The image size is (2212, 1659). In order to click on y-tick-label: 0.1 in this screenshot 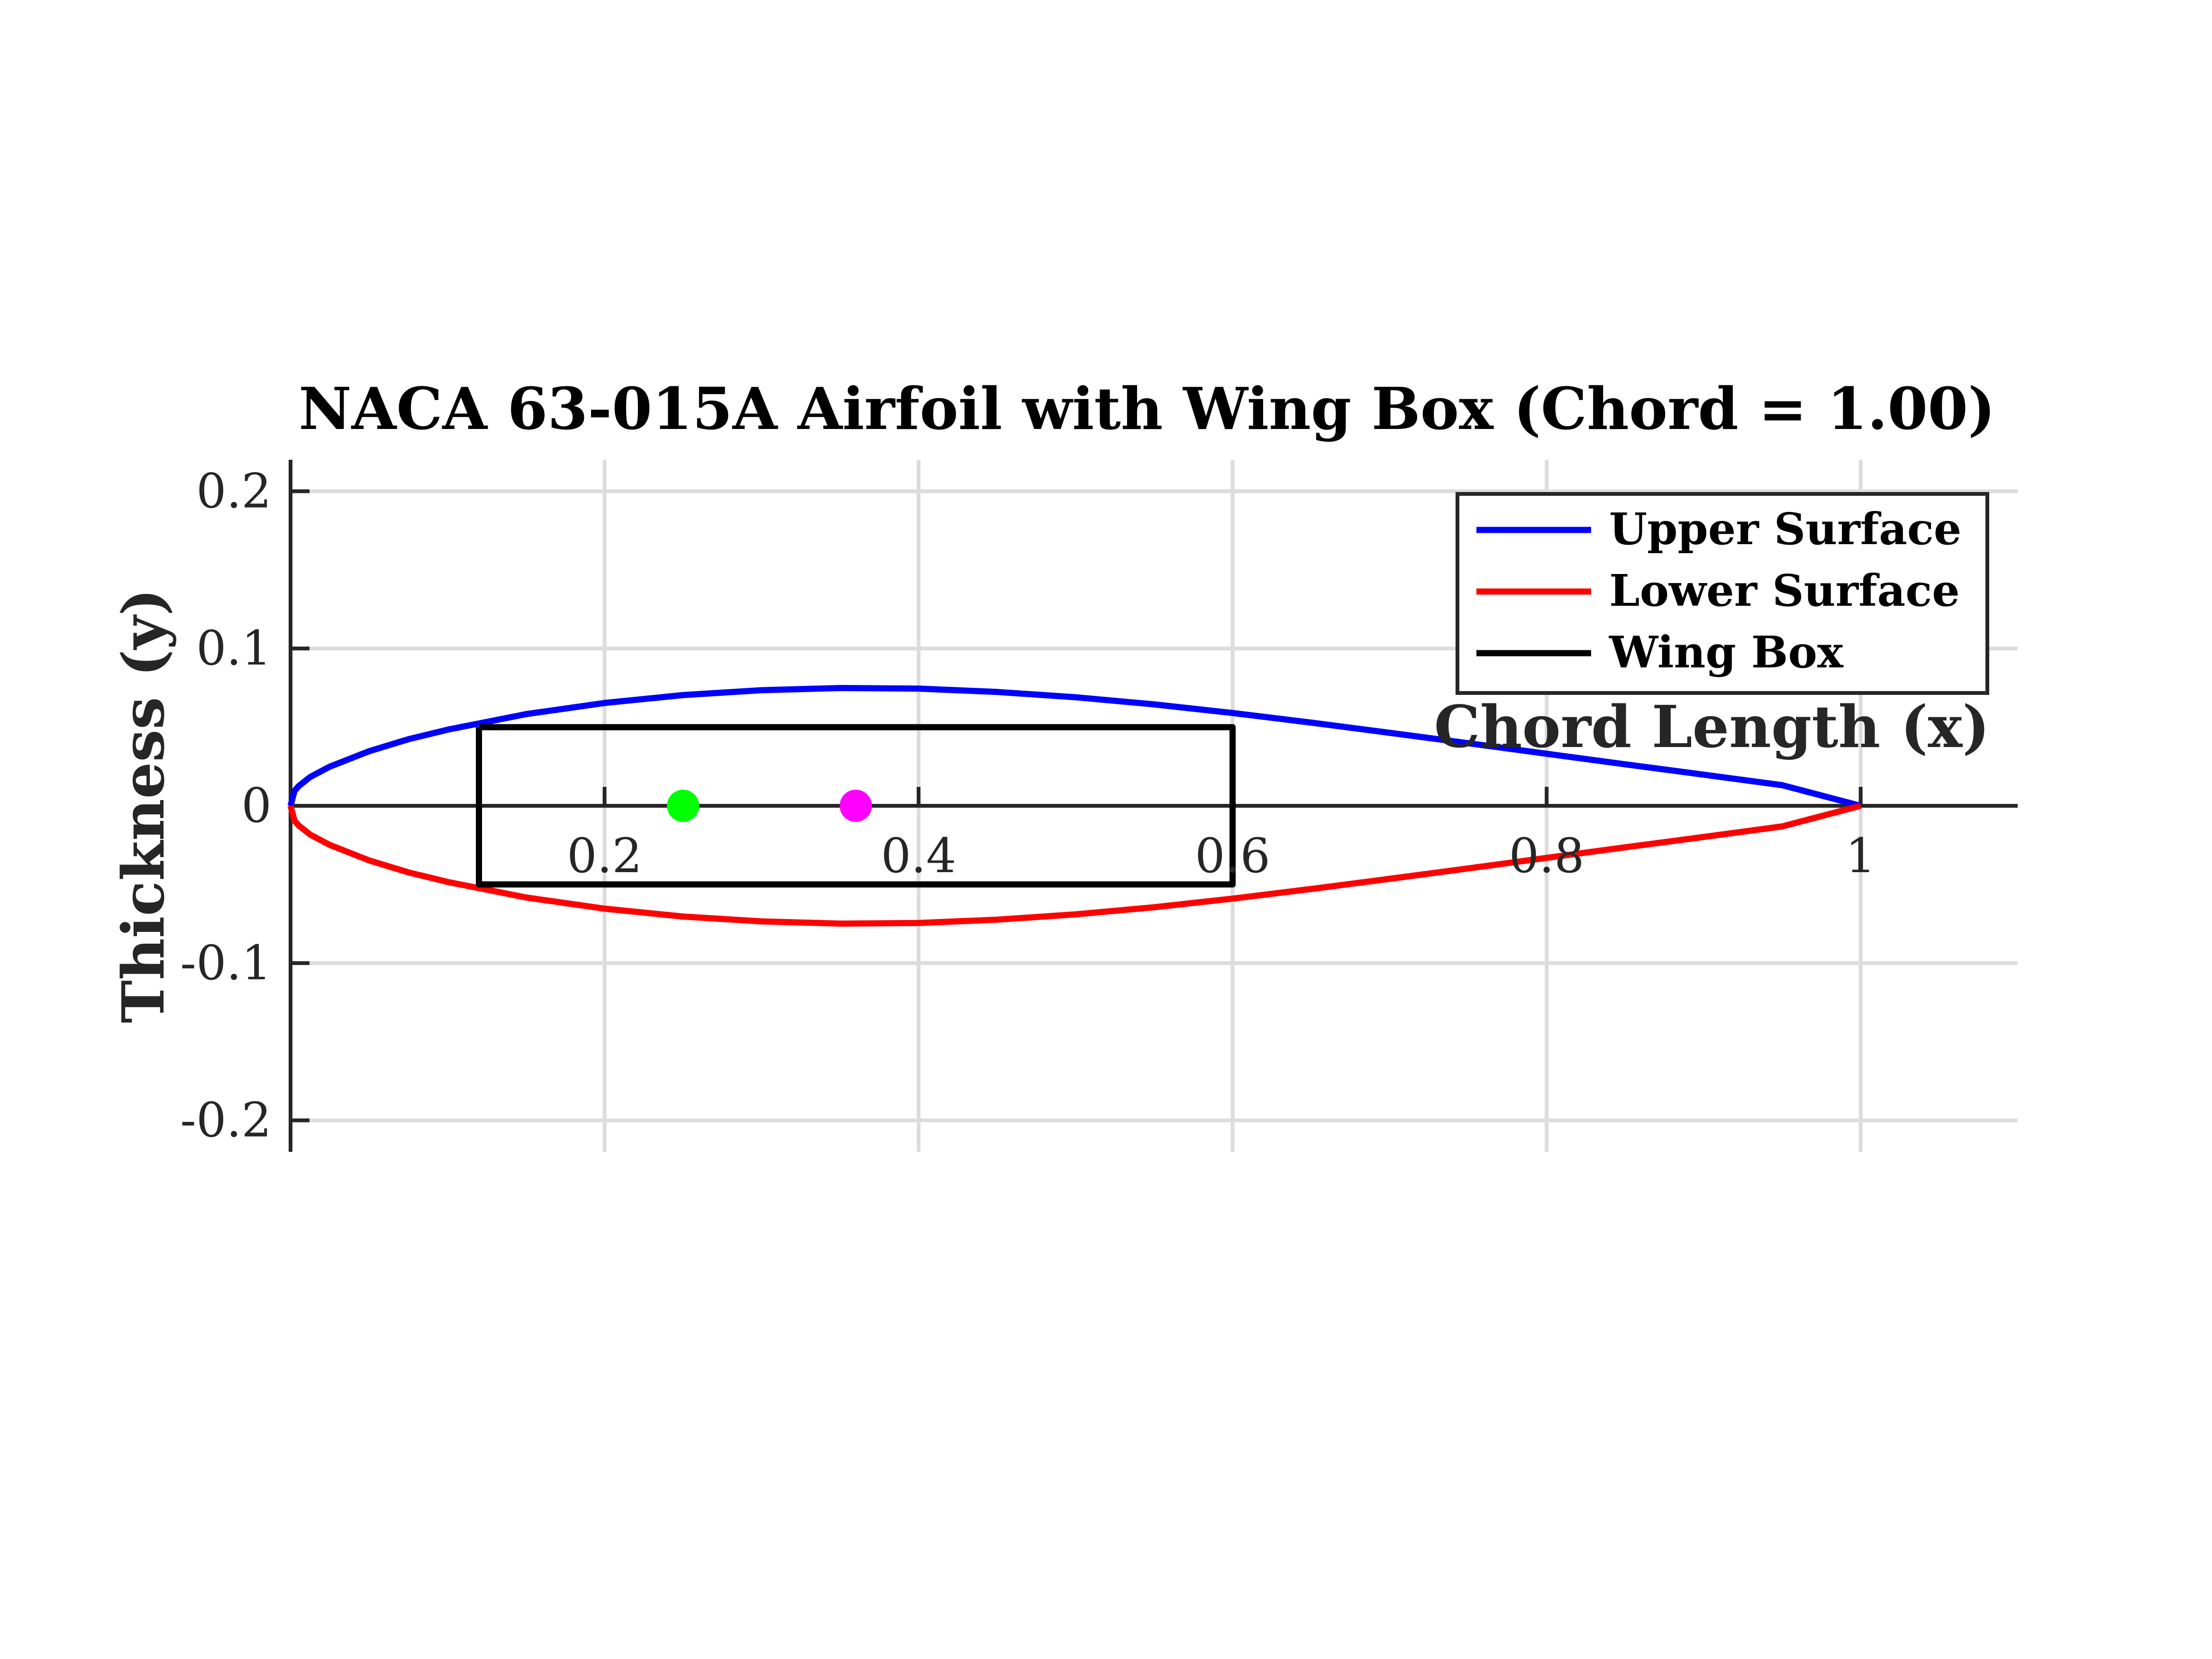, I will do `click(234, 648)`.